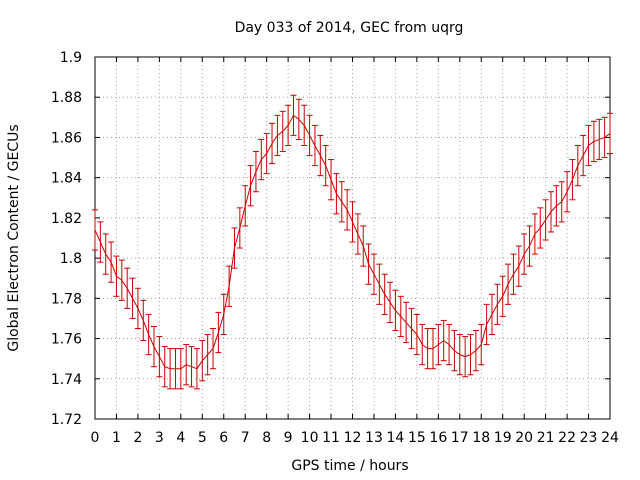  What do you see at coordinates (460, 438) in the screenshot?
I see `x-tick-label: 17` at bounding box center [460, 438].